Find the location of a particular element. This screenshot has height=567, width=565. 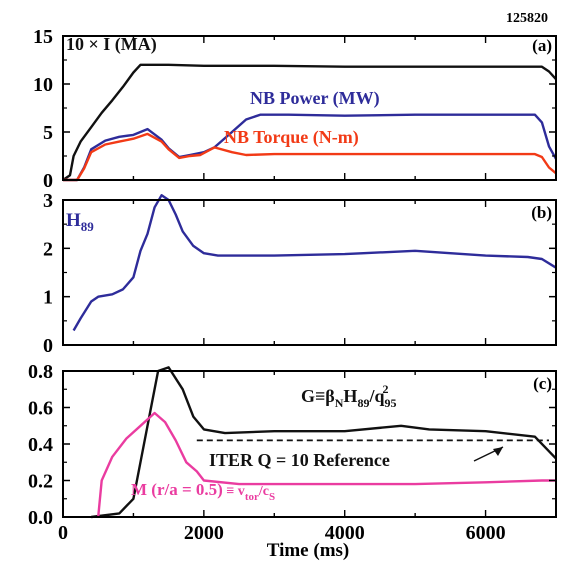

g-formula-label: G≡βNH89/q952 is located at coordinates (348, 396).